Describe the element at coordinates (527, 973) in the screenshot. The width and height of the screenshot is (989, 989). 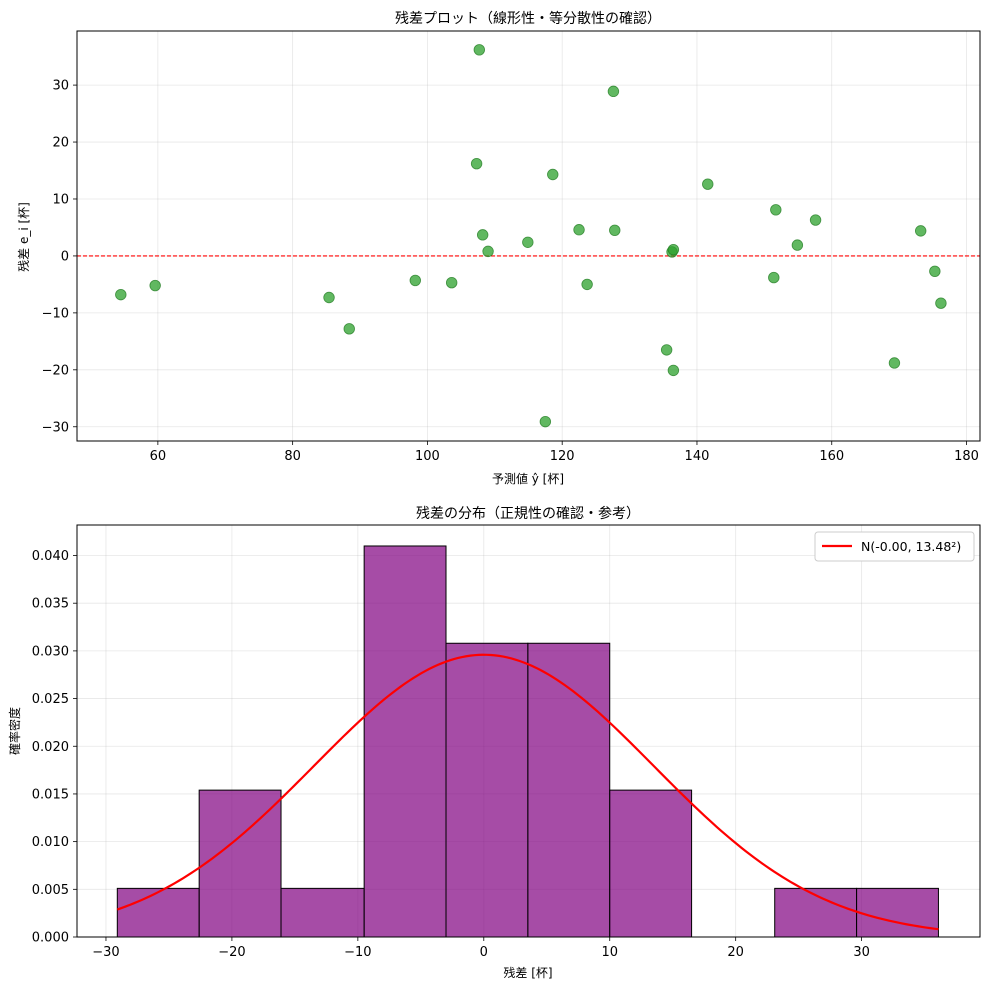
I see `histogram-x-label: 残差 [杯]` at that location.